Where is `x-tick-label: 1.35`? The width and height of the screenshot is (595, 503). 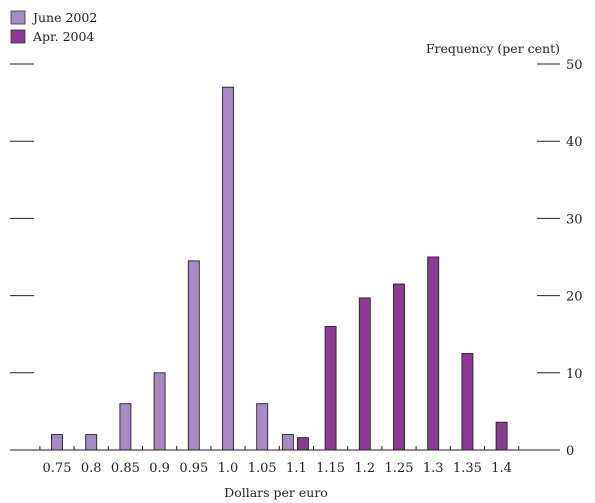 x-tick-label: 1.35 is located at coordinates (467, 468).